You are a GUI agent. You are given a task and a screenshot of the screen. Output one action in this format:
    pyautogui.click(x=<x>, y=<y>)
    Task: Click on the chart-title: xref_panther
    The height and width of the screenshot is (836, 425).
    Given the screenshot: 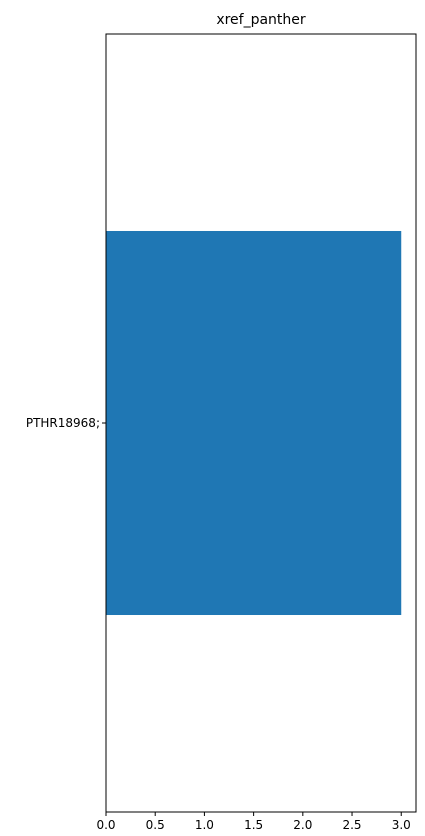 What is the action you would take?
    pyautogui.click(x=261, y=20)
    